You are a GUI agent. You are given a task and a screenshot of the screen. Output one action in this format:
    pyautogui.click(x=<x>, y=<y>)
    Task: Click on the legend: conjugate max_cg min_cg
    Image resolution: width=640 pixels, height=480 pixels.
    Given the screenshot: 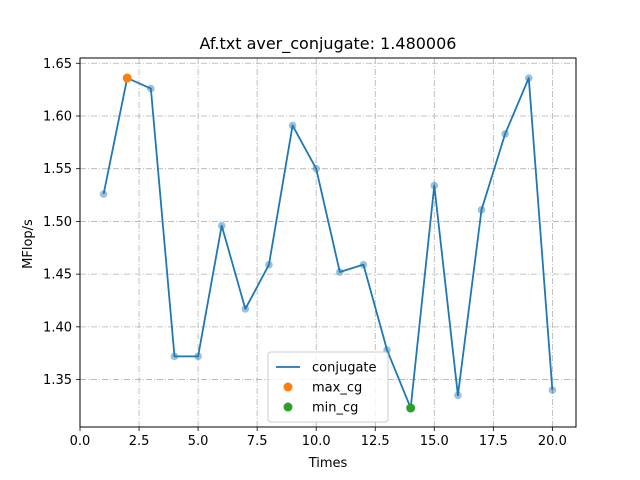 What is the action you would take?
    pyautogui.click(x=328, y=387)
    